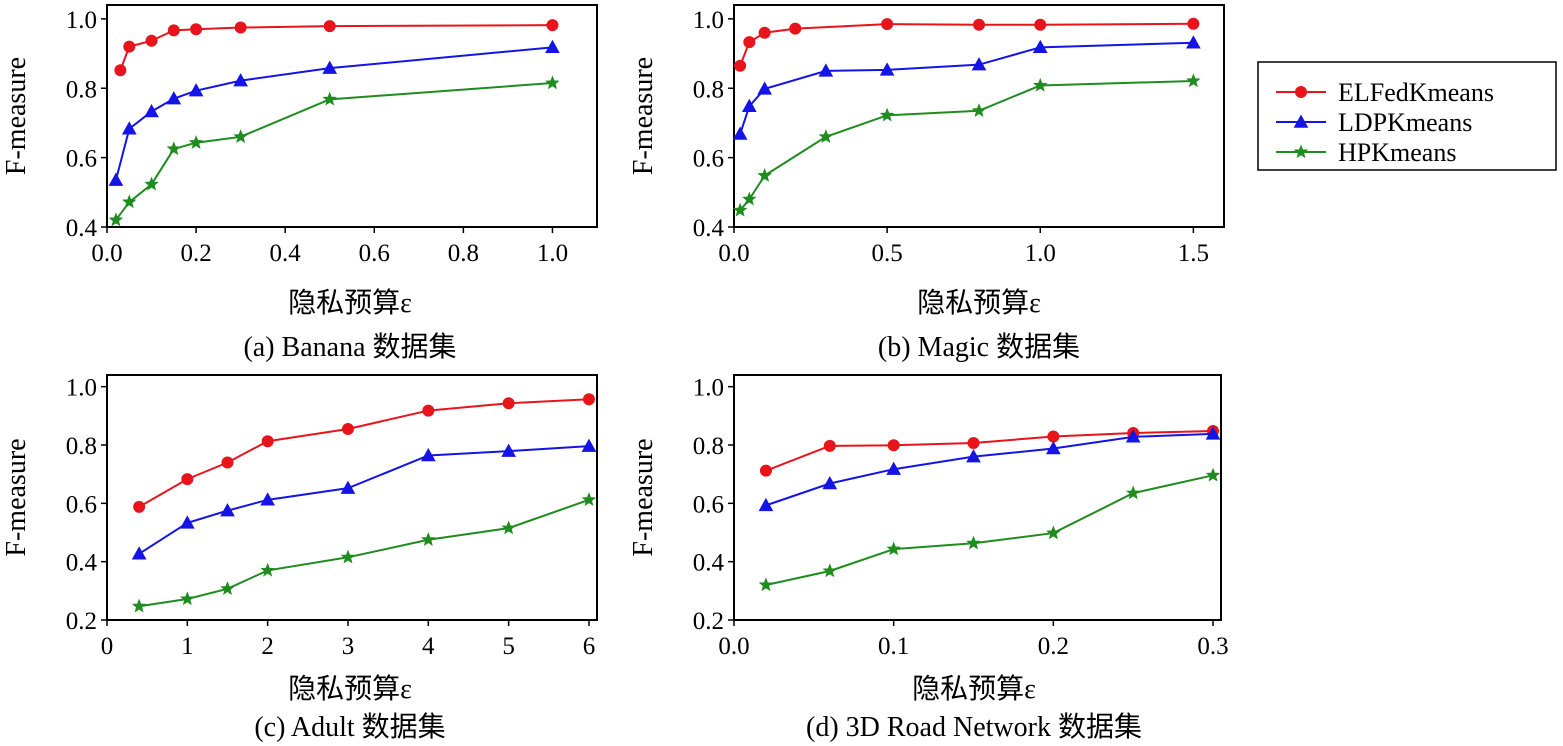 The image size is (1563, 746). What do you see at coordinates (1301, 92) in the screenshot?
I see `legend-marker` at bounding box center [1301, 92].